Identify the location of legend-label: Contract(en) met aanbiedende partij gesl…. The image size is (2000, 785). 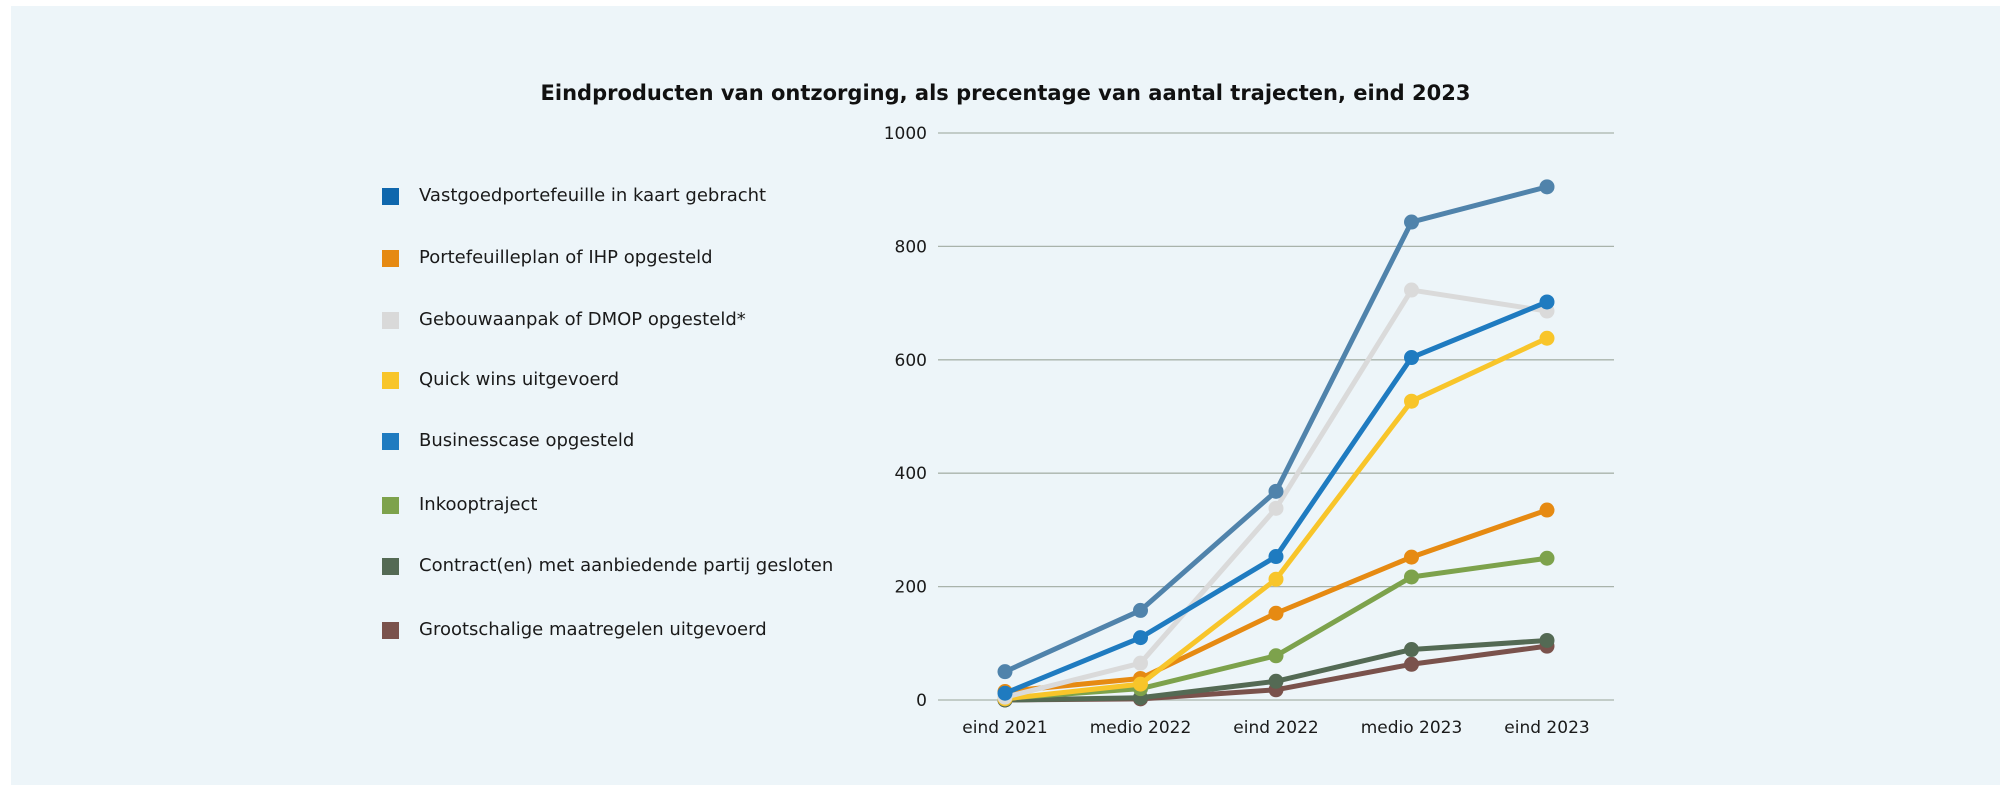
(626, 565).